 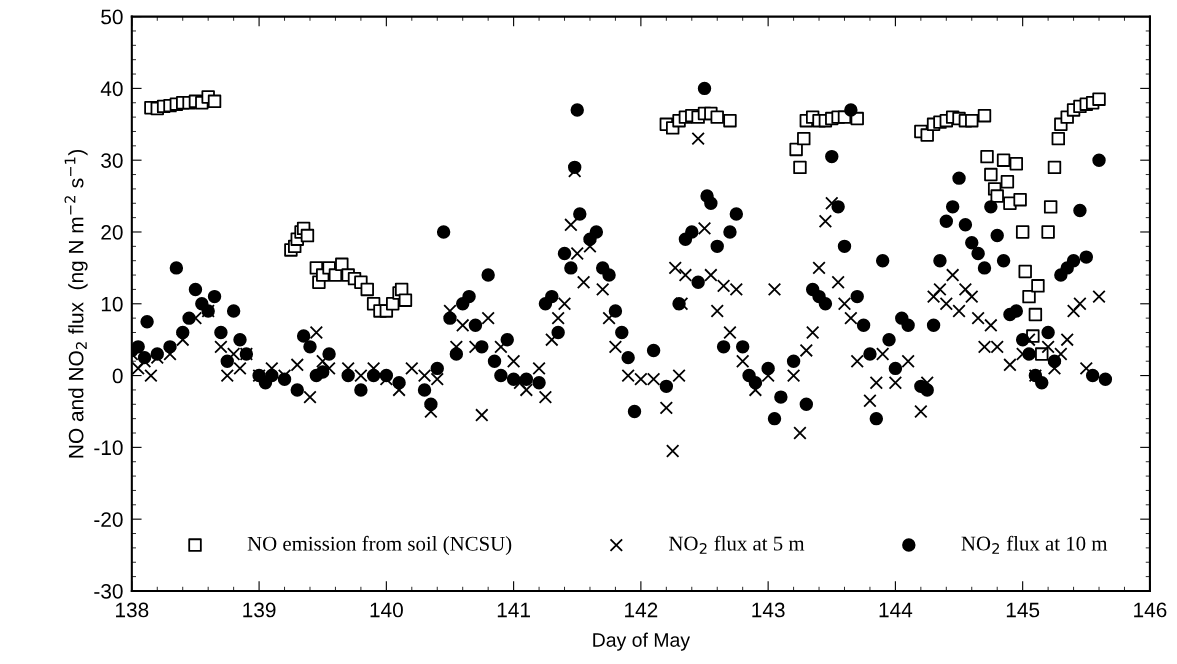 What do you see at coordinates (768, 610) in the screenshot?
I see `x-tick-label: 143` at bounding box center [768, 610].